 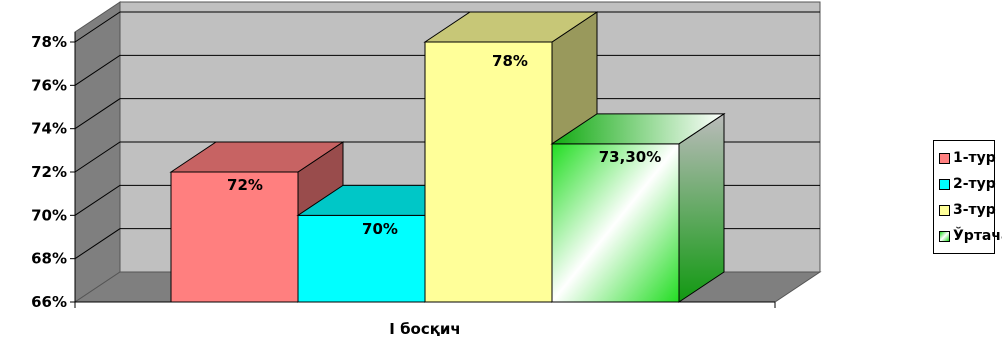 I want to click on bar, so click(x=638, y=207).